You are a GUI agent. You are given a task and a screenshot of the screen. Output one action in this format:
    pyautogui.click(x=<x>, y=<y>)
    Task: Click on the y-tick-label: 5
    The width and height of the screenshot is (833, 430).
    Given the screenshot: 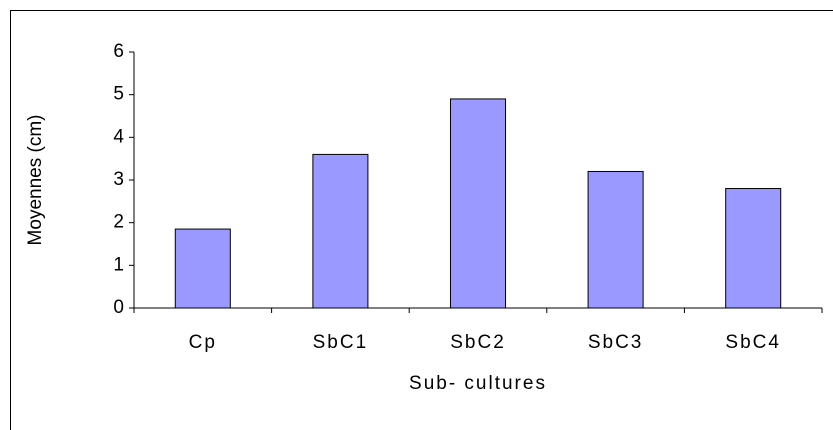 What is the action you would take?
    pyautogui.click(x=118, y=94)
    